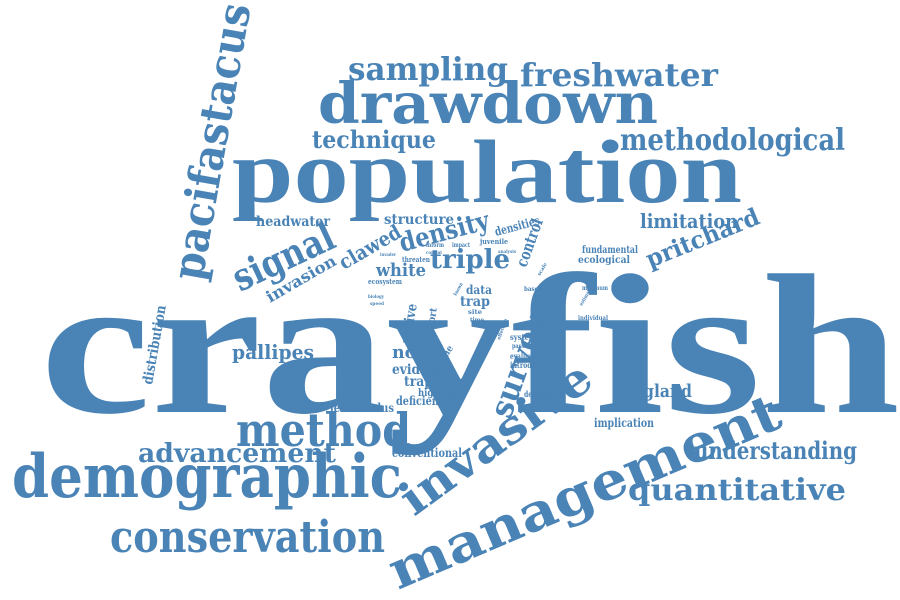 The height and width of the screenshot is (600, 900). What do you see at coordinates (377, 304) in the screenshot?
I see `word-speed: speed` at bounding box center [377, 304].